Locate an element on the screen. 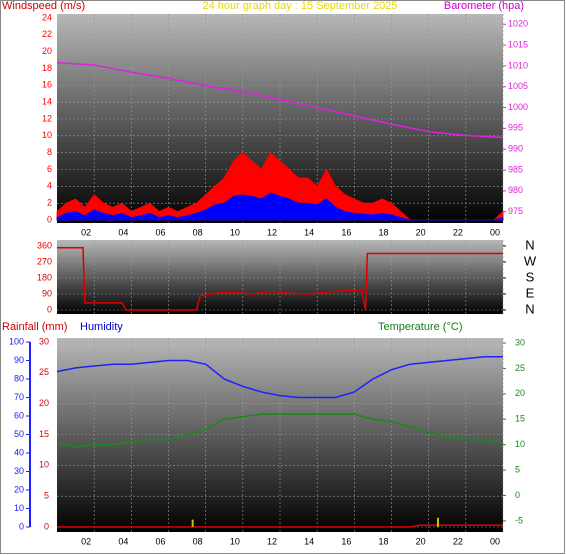 Image resolution: width=566 pixels, height=555 pixels. y2-tick-label: -5 is located at coordinates (519, 520).